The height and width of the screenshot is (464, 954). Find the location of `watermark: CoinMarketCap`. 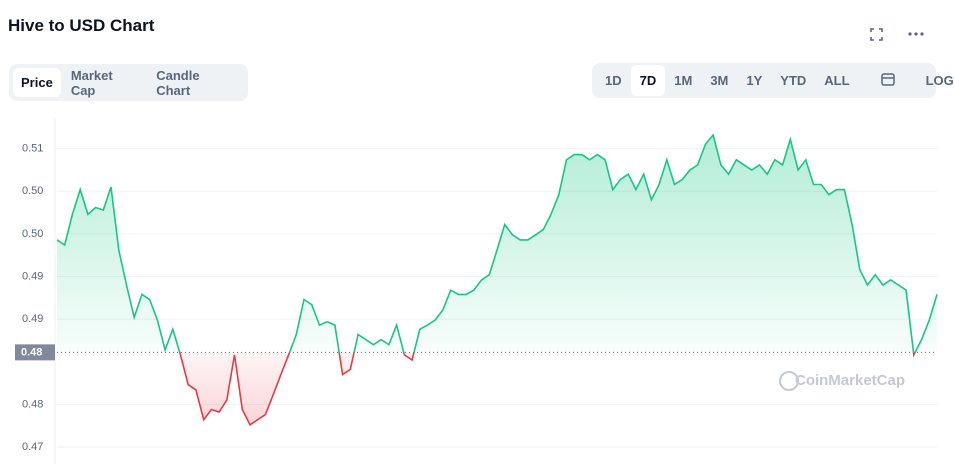

watermark: CoinMarketCap is located at coordinates (850, 380).